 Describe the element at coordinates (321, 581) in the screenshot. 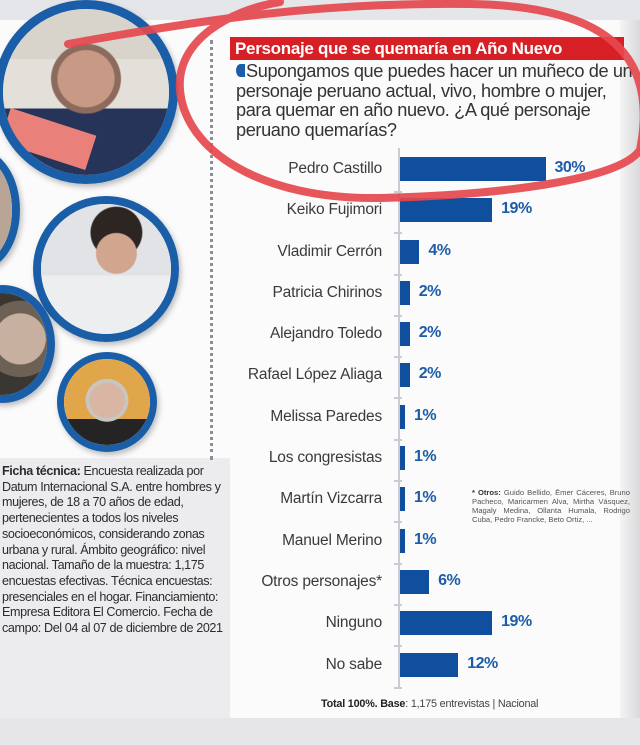

I see `bar-label: Otros personajes*` at that location.